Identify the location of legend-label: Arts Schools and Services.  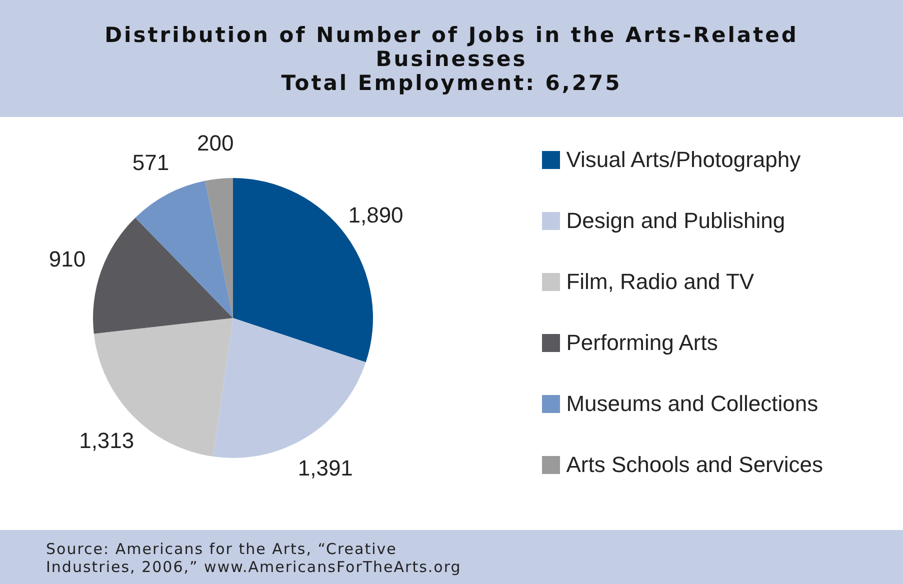
(694, 465).